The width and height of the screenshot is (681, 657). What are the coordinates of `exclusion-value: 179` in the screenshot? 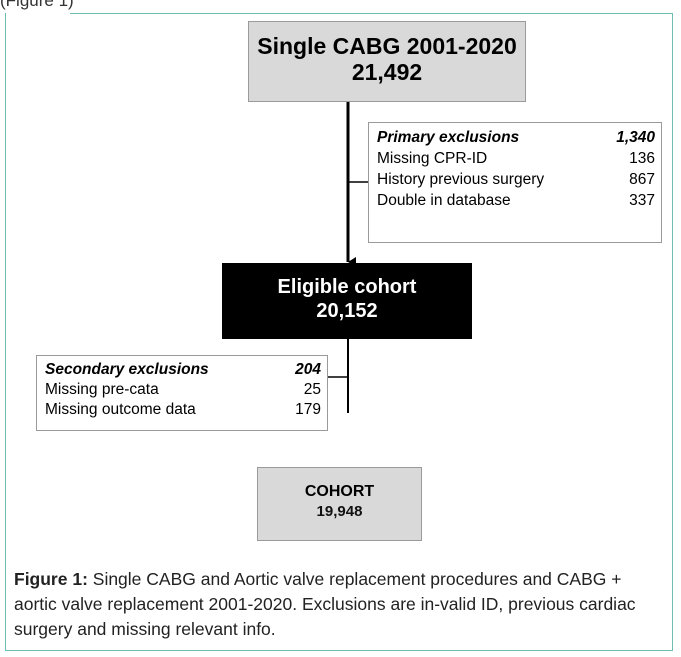 It's located at (308, 409).